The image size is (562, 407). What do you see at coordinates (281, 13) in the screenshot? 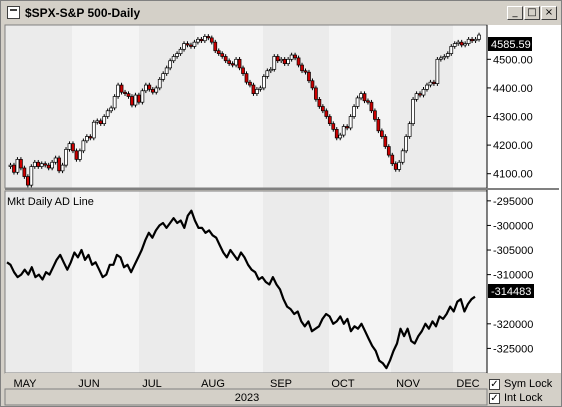
I see `title-bar: $SPX-S&P 500-Daily _ □ ×` at bounding box center [281, 13].